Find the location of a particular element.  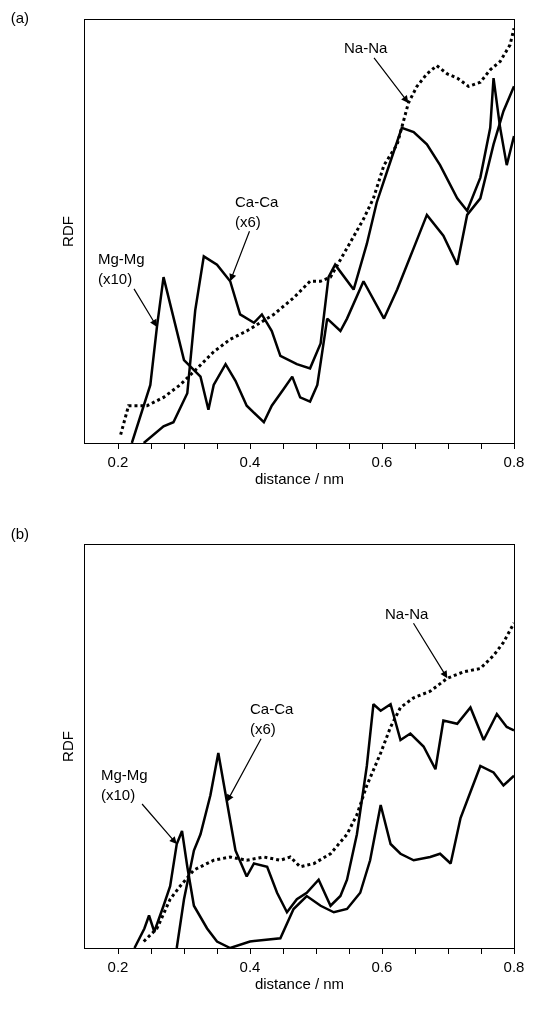

chart-title: (b) is located at coordinates (19, 533).